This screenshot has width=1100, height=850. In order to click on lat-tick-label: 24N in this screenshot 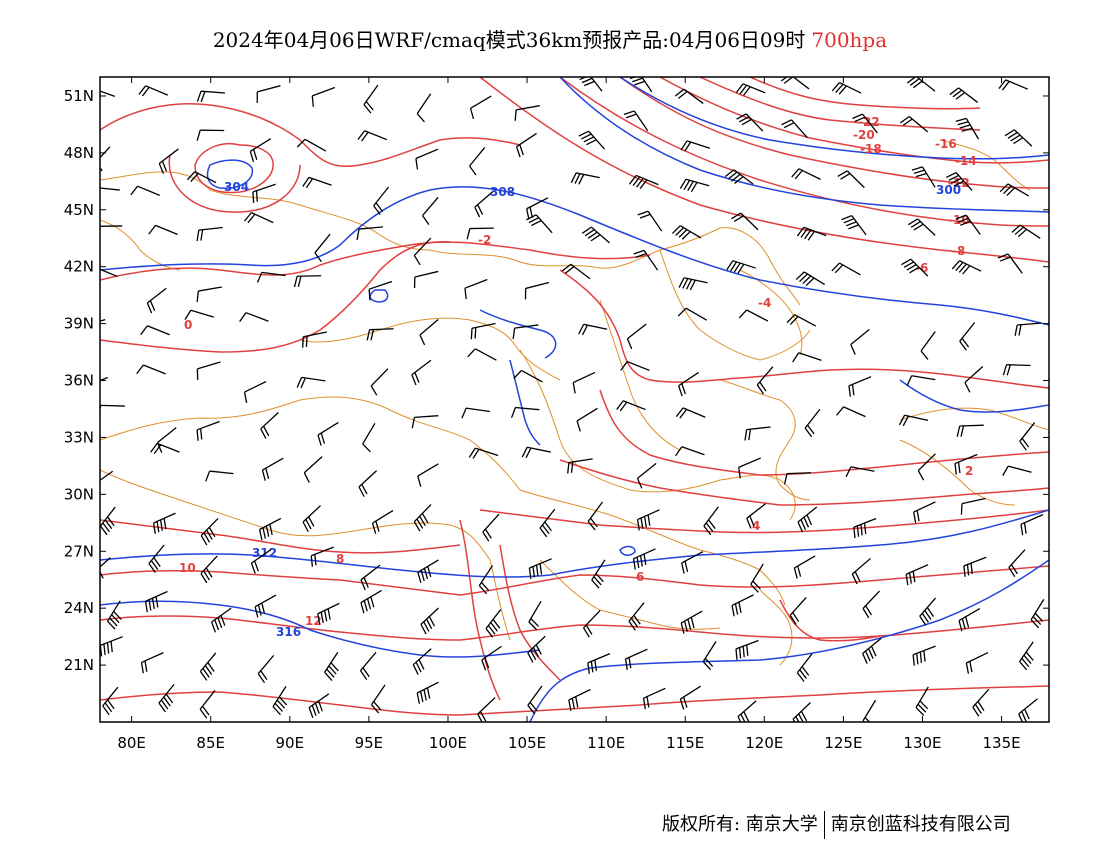, I will do `click(79, 608)`.